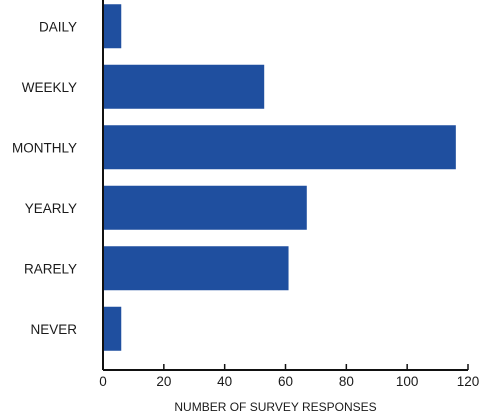 The height and width of the screenshot is (417, 485). I want to click on bar-rarely, so click(196, 268).